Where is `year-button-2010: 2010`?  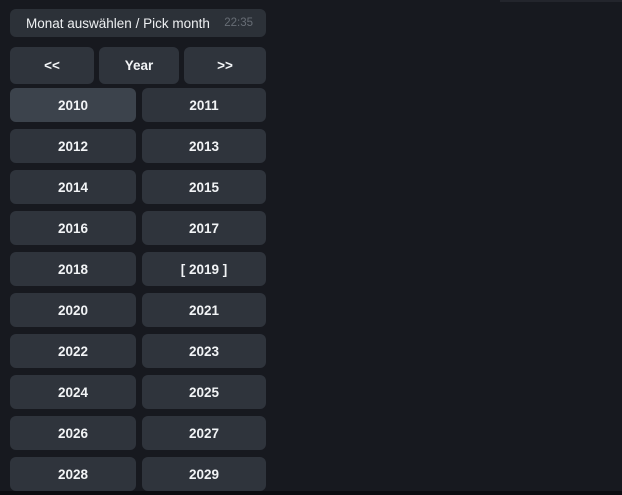 year-button-2010: 2010 is located at coordinates (73, 105).